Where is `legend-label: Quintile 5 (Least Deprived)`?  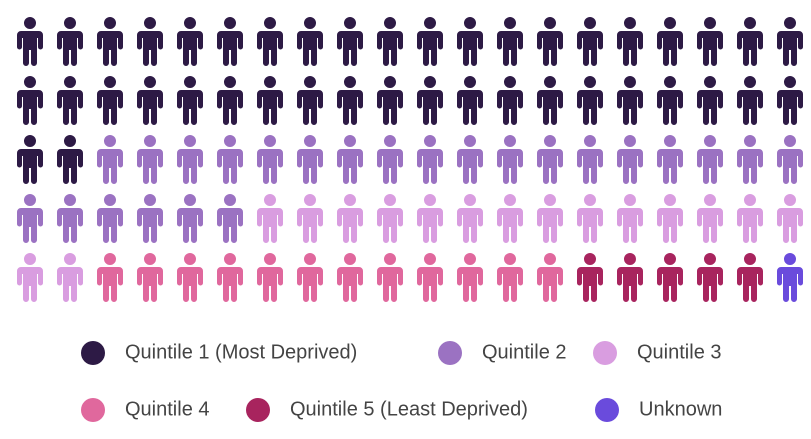 legend-label: Quintile 5 (Least Deprived) is located at coordinates (409, 409).